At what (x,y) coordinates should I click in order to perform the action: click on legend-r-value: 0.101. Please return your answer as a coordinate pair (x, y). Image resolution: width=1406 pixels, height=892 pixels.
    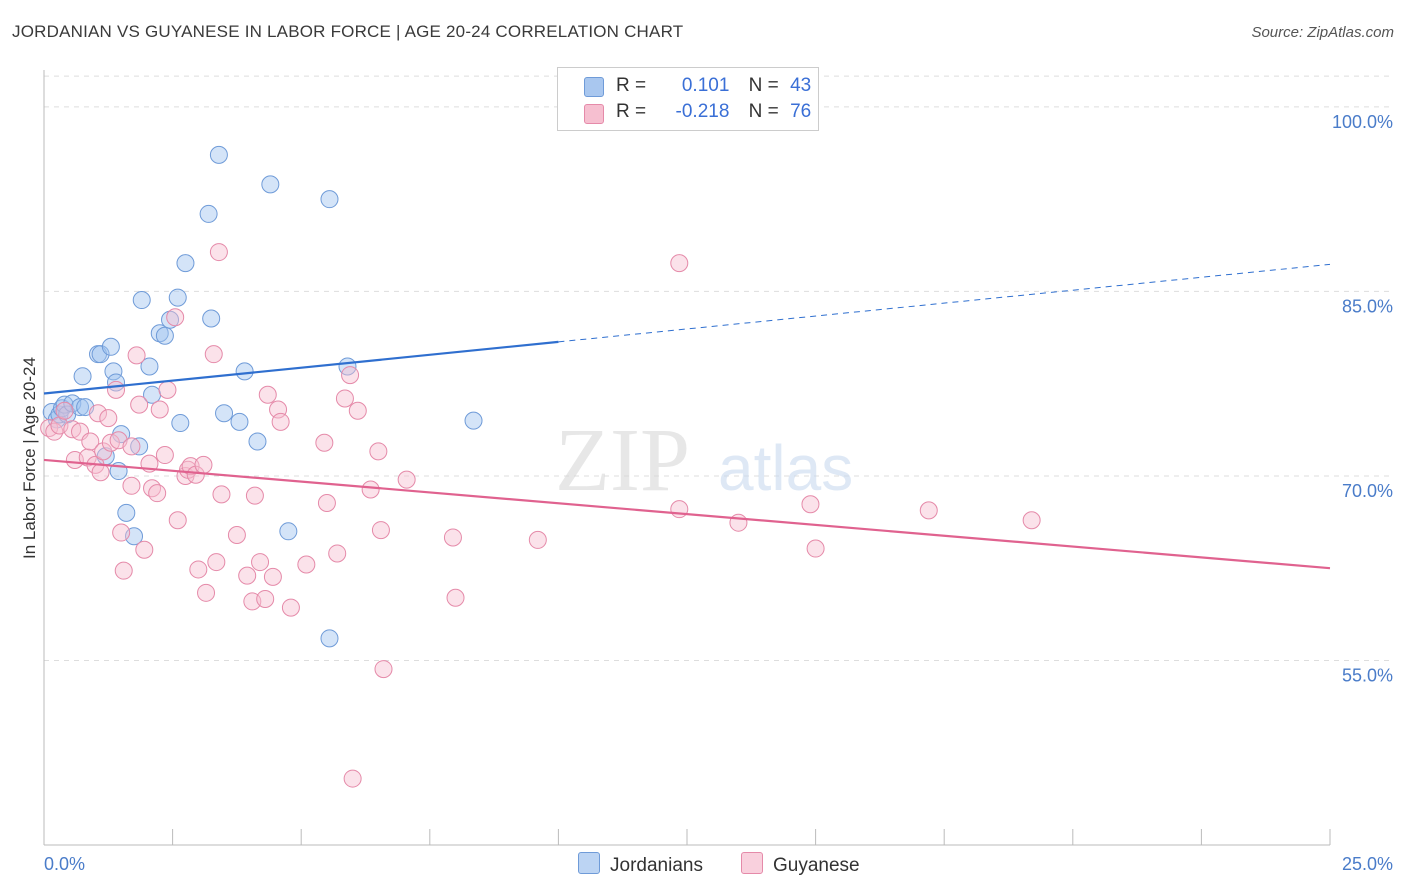
    Looking at the image, I should click on (705, 85).